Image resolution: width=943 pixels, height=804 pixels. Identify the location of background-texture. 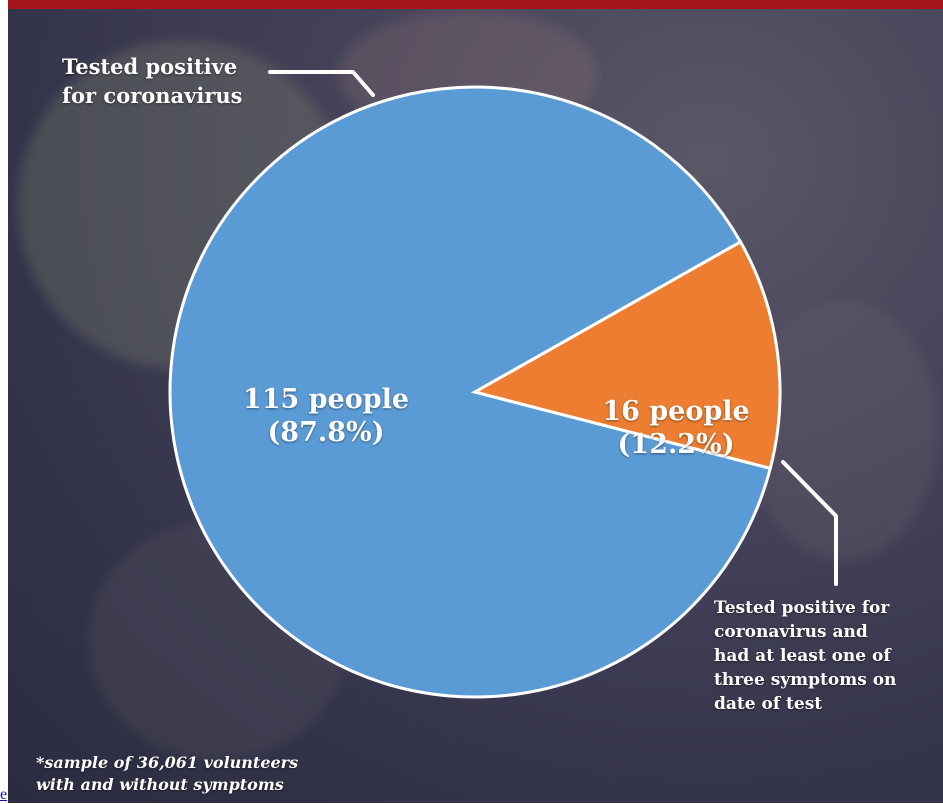
(843, 430).